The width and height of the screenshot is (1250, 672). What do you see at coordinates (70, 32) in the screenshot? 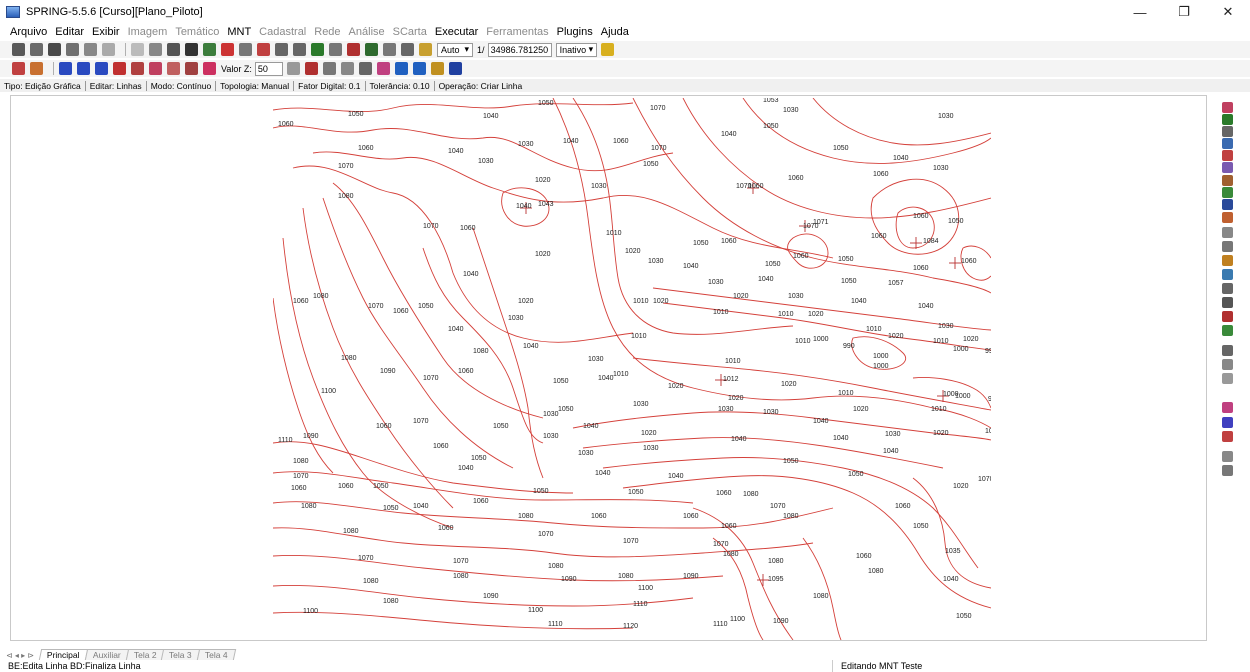
I see `menu-editar: Editar` at bounding box center [70, 32].